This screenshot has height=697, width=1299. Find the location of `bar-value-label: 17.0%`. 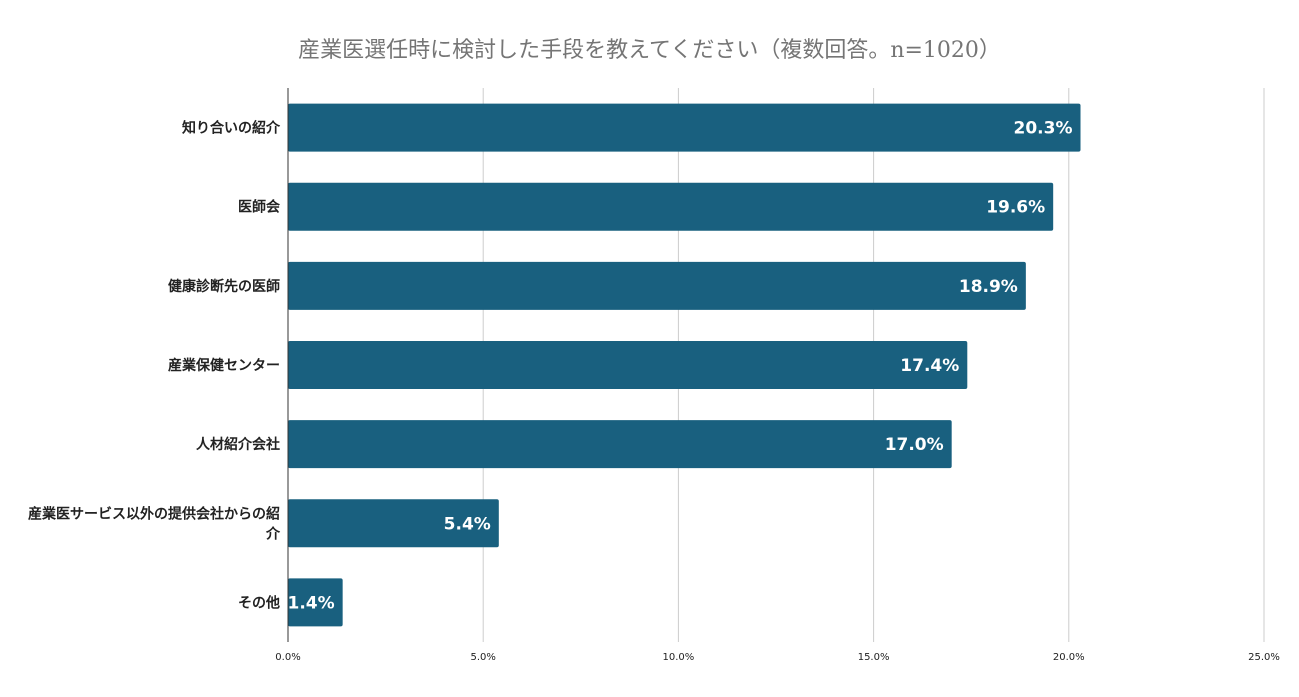

bar-value-label: 17.0% is located at coordinates (914, 445).